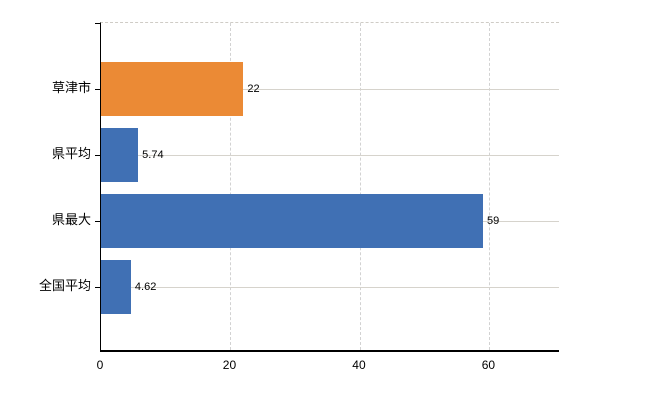  I want to click on value-label: 5.74, so click(153, 155).